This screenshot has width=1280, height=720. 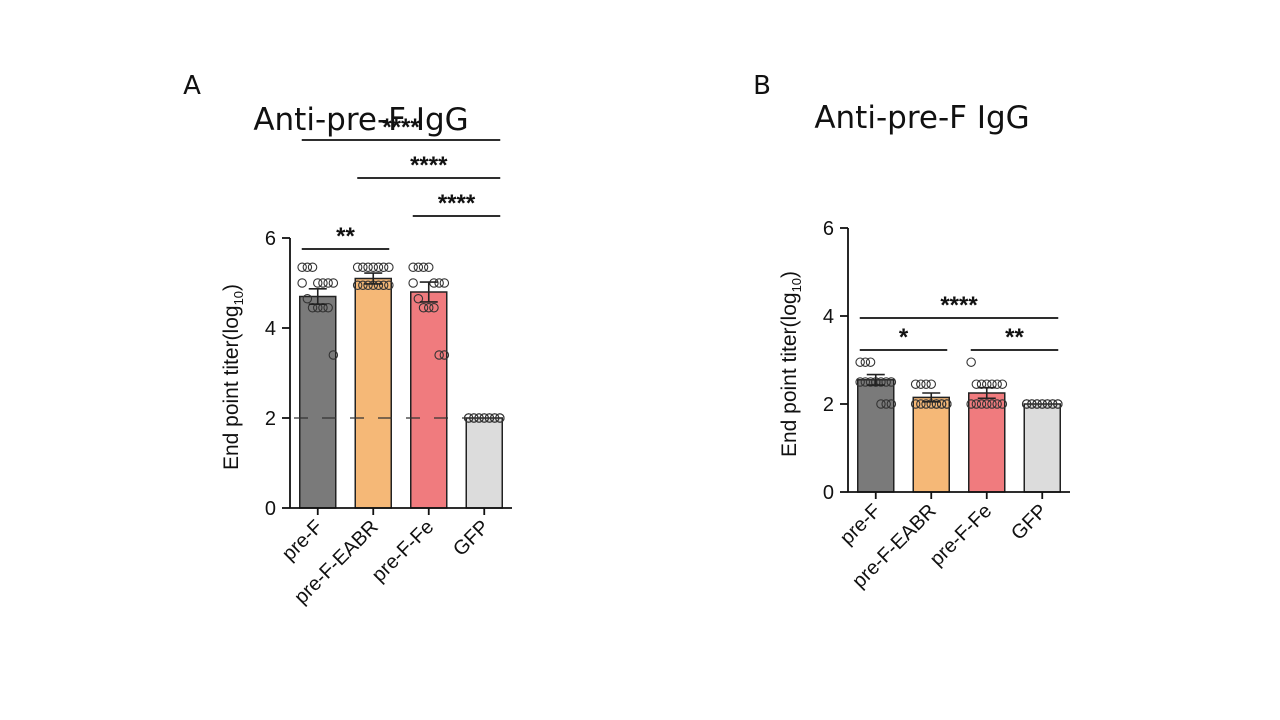 What do you see at coordinates (789, 274) in the screenshot?
I see `y-axis-label-ylabel-paren-close: )` at bounding box center [789, 274].